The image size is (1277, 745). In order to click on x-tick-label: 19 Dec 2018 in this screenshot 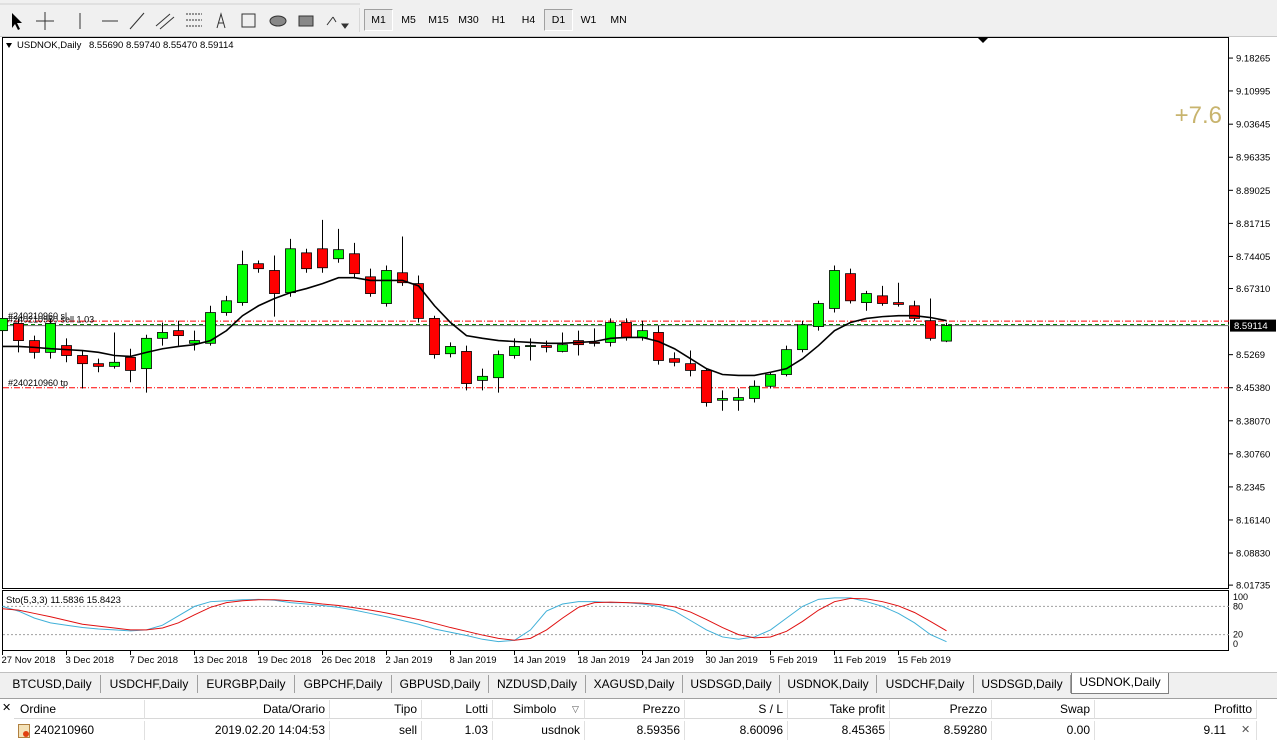, I will do `click(285, 660)`.